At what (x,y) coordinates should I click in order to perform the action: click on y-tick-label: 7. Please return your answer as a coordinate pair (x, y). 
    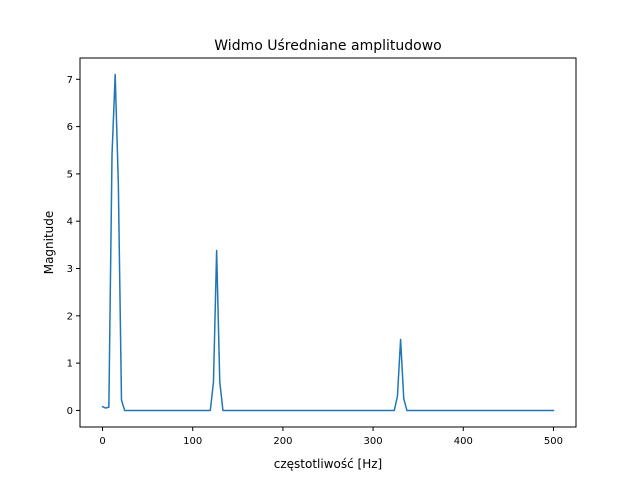
    Looking at the image, I should click on (70, 80).